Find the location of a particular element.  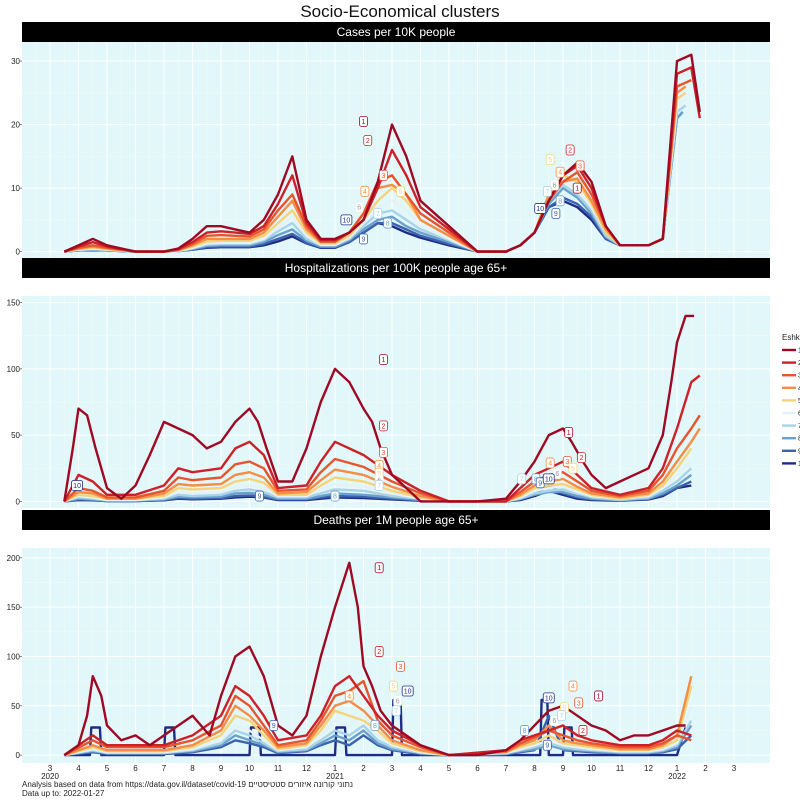

legend-label-10: 10 is located at coordinates (799, 464).